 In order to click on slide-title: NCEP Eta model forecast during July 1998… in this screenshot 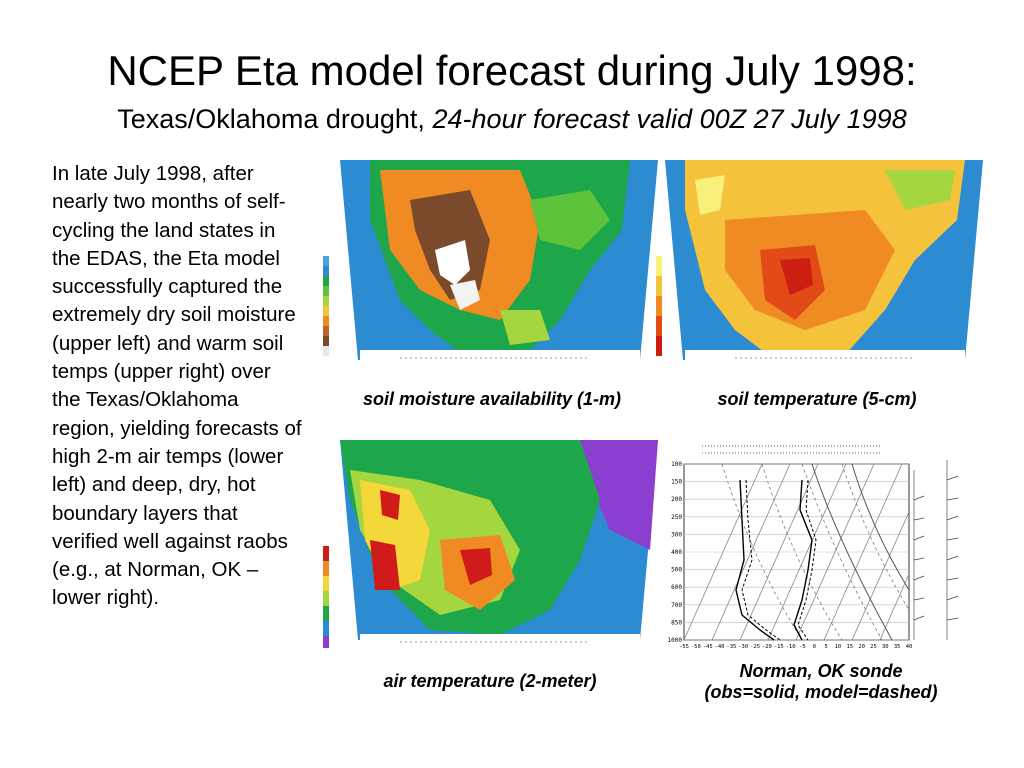, I will do `click(512, 70)`.